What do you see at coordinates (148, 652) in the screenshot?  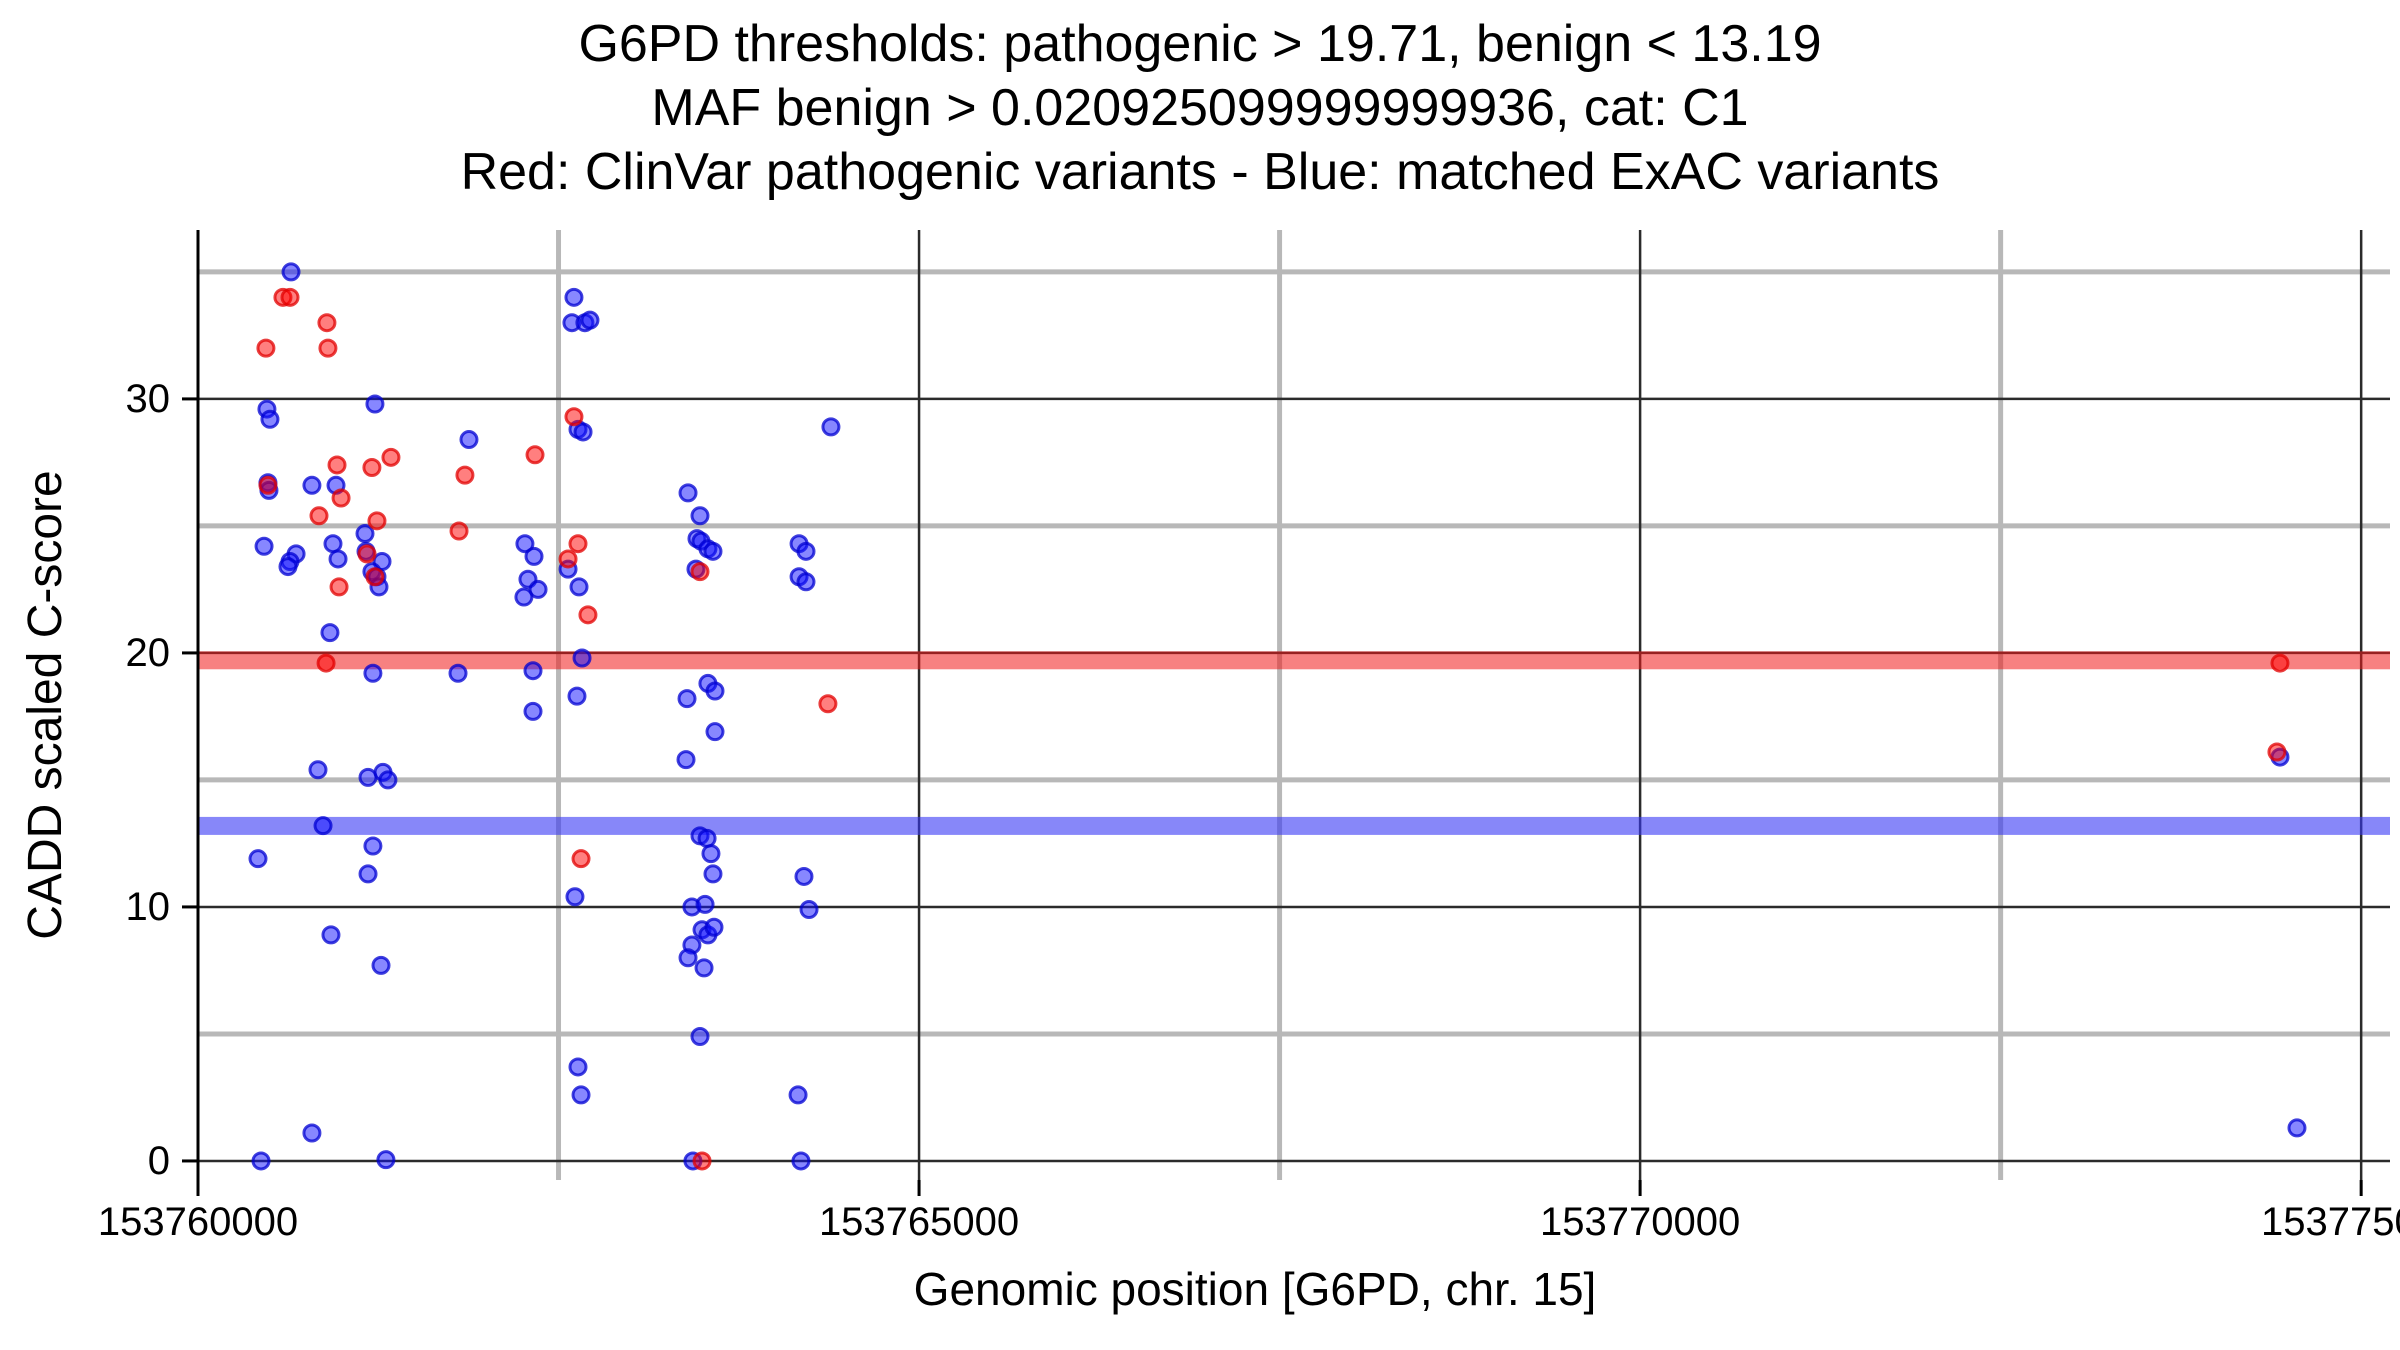 I see `y-tick-label: 20` at bounding box center [148, 652].